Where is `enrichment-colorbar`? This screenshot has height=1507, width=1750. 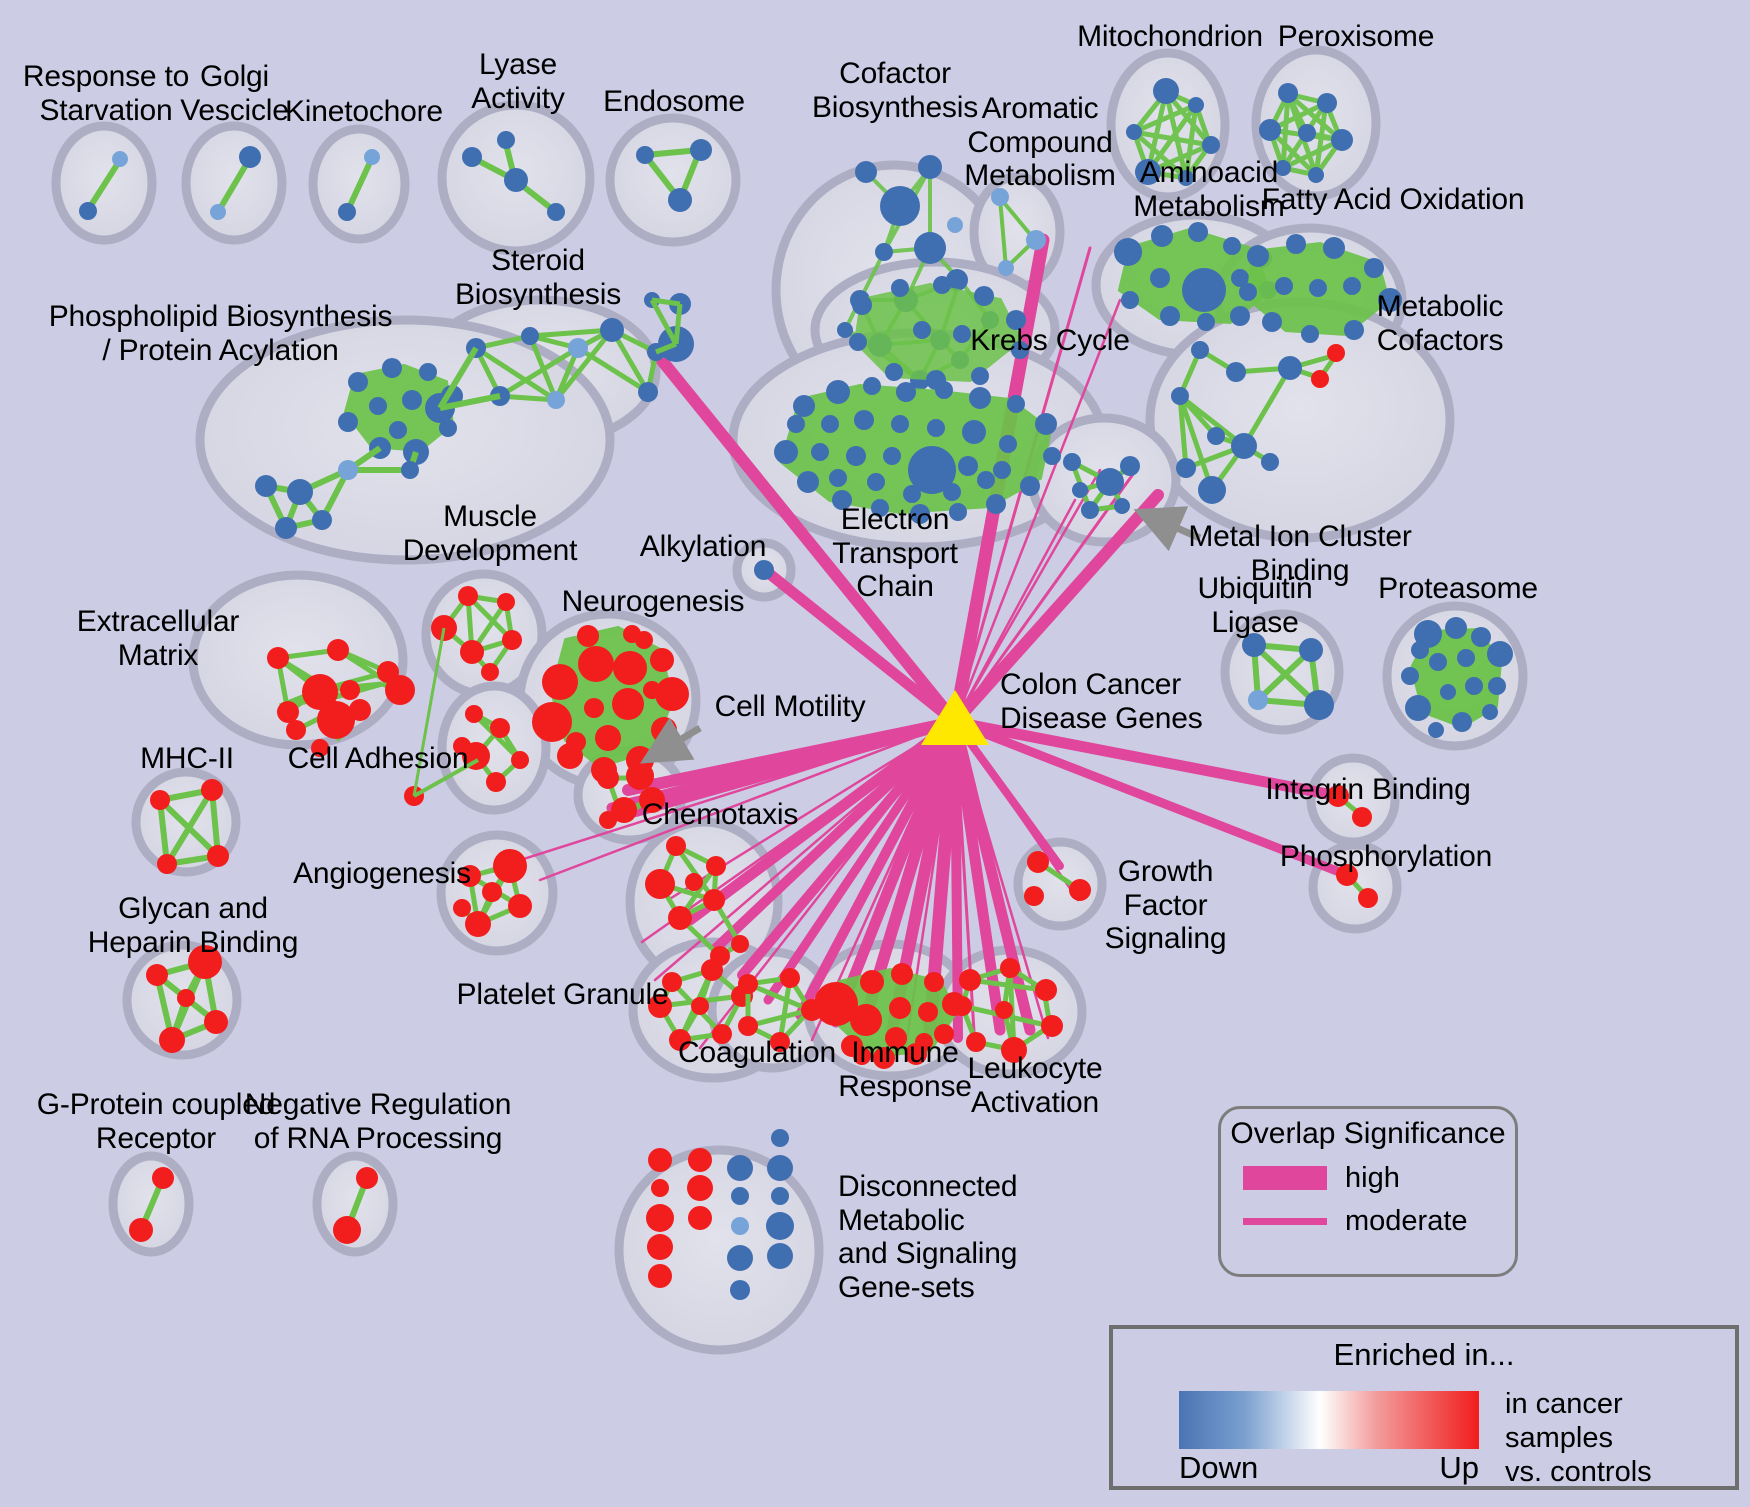 enrichment-colorbar is located at coordinates (1329, 1420).